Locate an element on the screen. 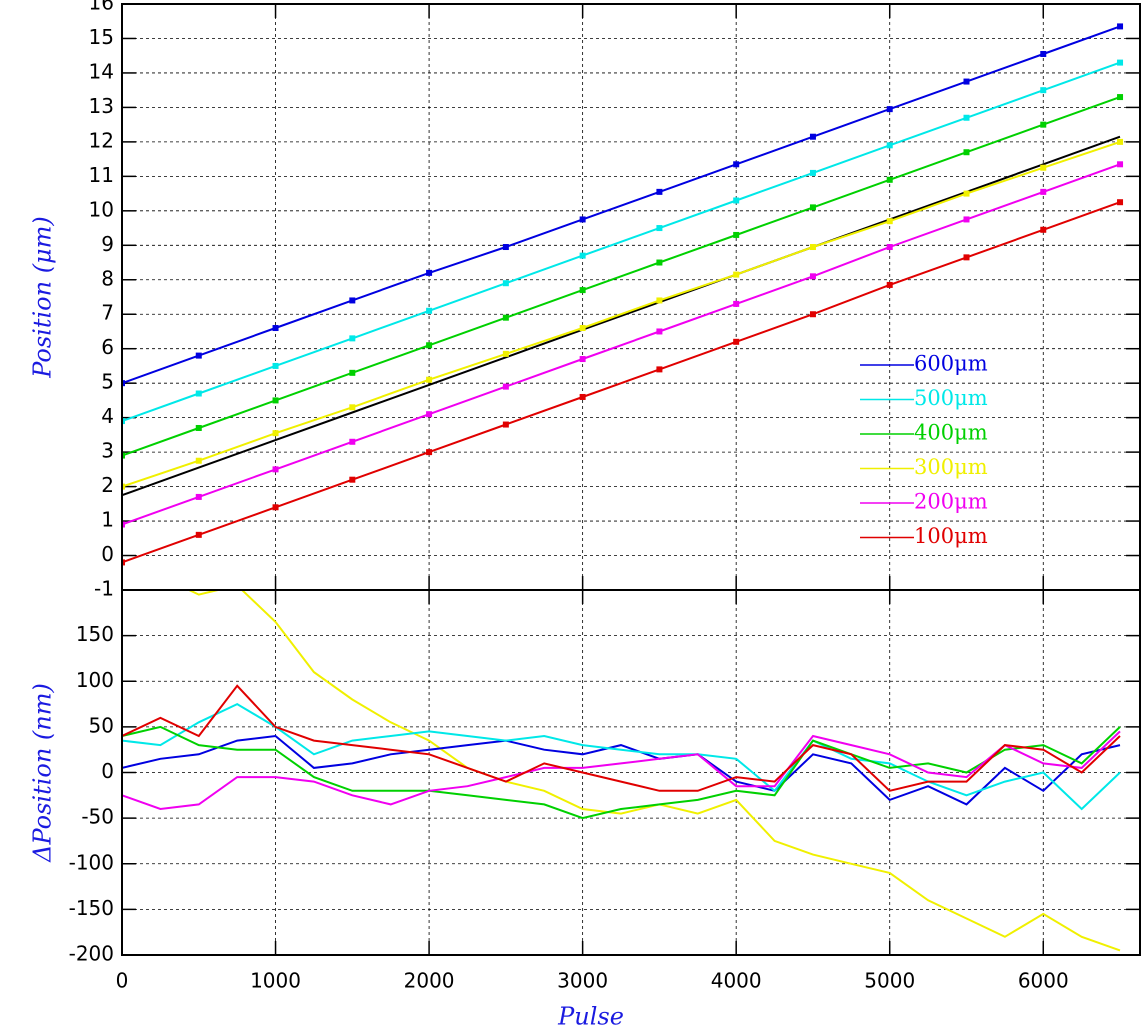 The height and width of the screenshot is (1030, 1145). legend-label: 400μm is located at coordinates (951, 433).